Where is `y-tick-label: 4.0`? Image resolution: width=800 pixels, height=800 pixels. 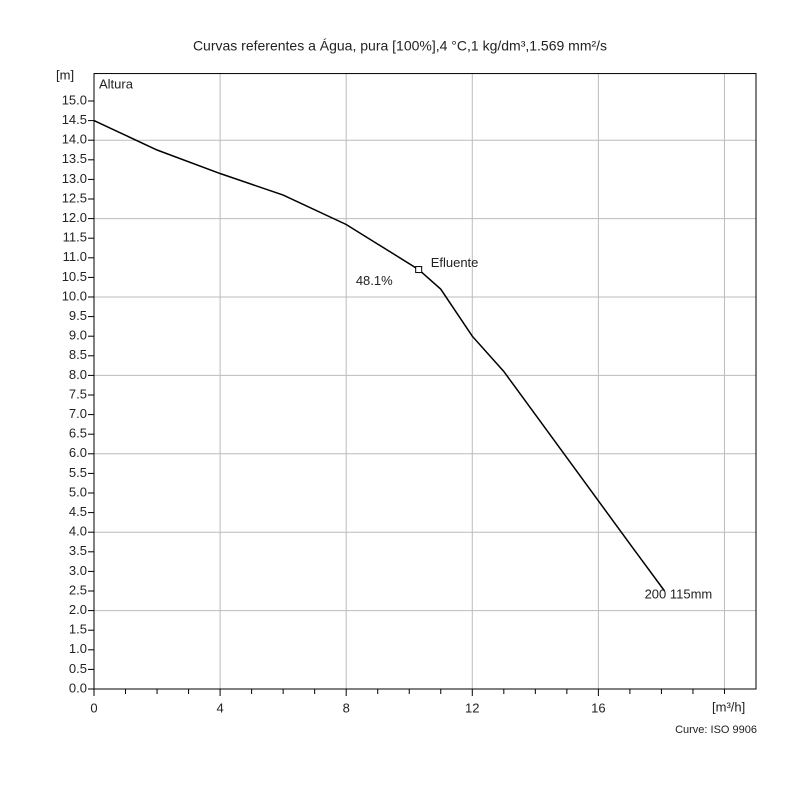
y-tick-label: 4.0 is located at coordinates (78, 531).